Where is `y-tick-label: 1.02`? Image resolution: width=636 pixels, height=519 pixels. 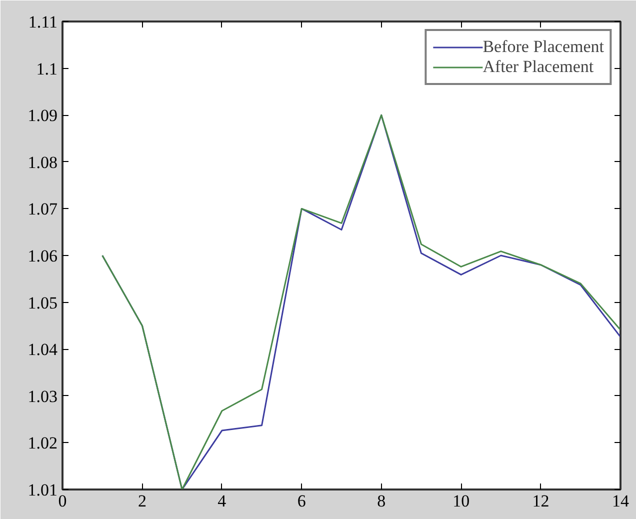 y-tick-label: 1.02 is located at coordinates (43, 443).